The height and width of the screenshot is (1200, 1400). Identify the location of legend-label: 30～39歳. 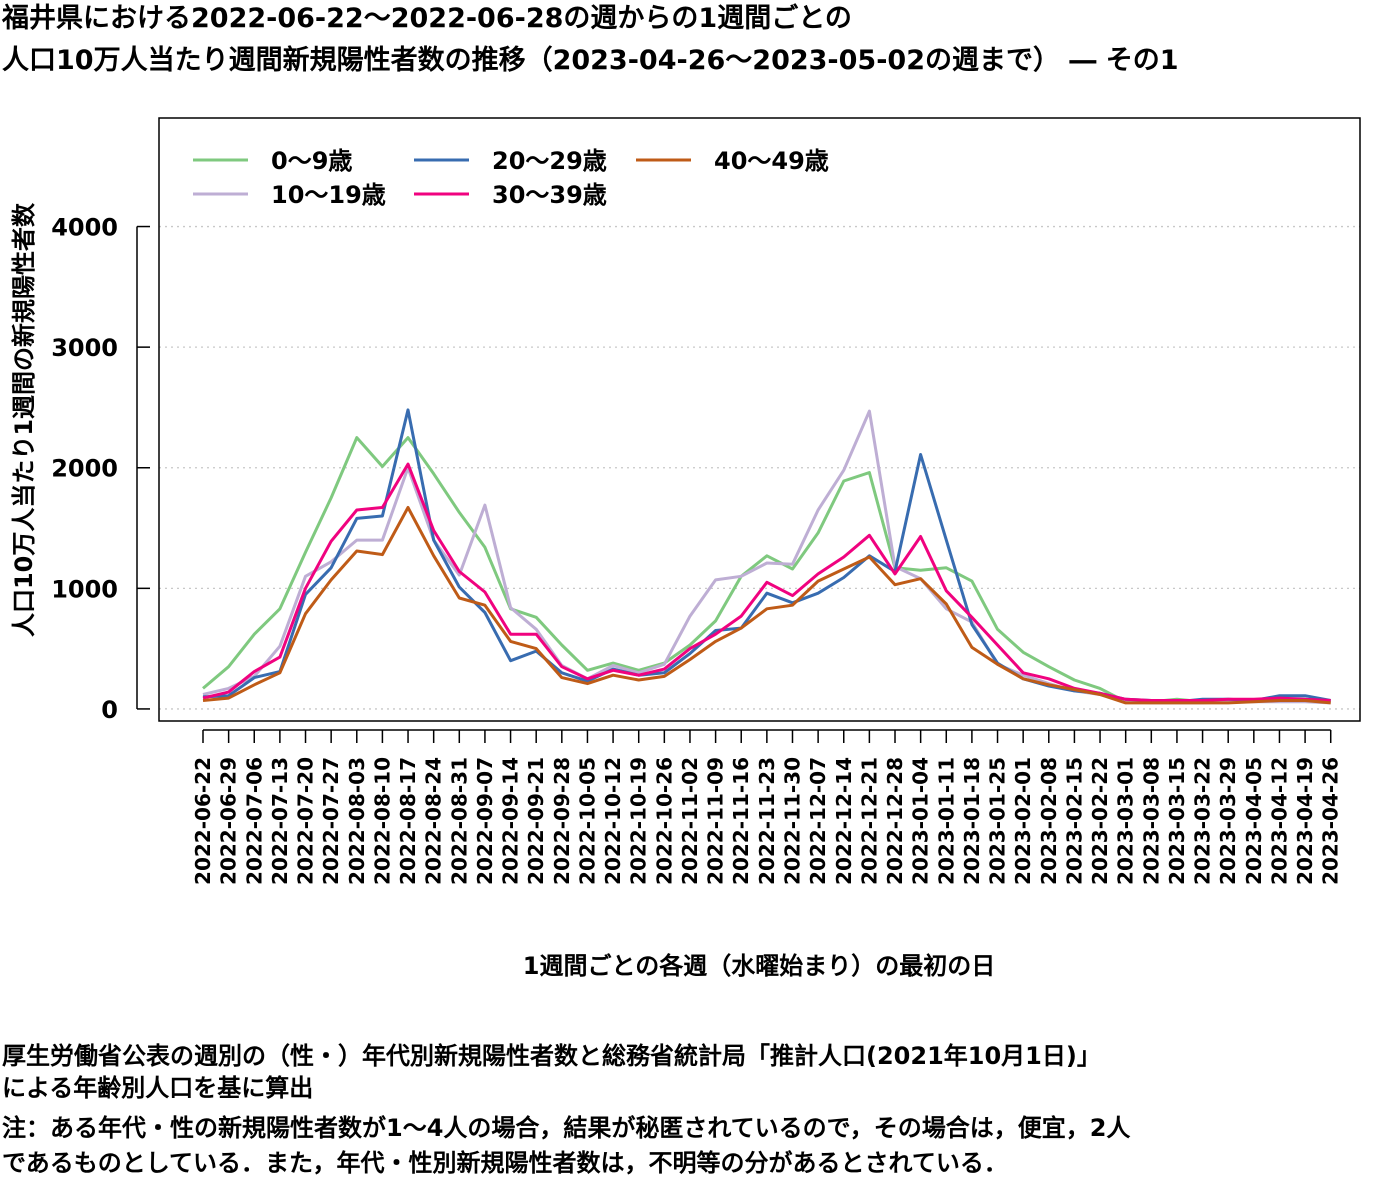
(549, 195).